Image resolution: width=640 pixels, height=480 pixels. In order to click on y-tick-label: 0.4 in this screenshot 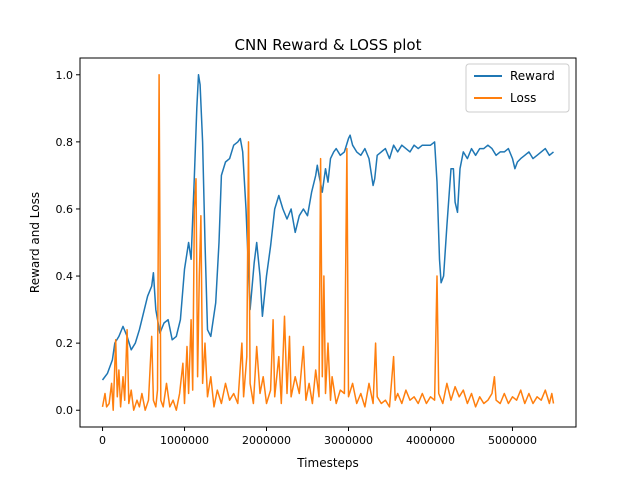, I will do `click(65, 276)`.